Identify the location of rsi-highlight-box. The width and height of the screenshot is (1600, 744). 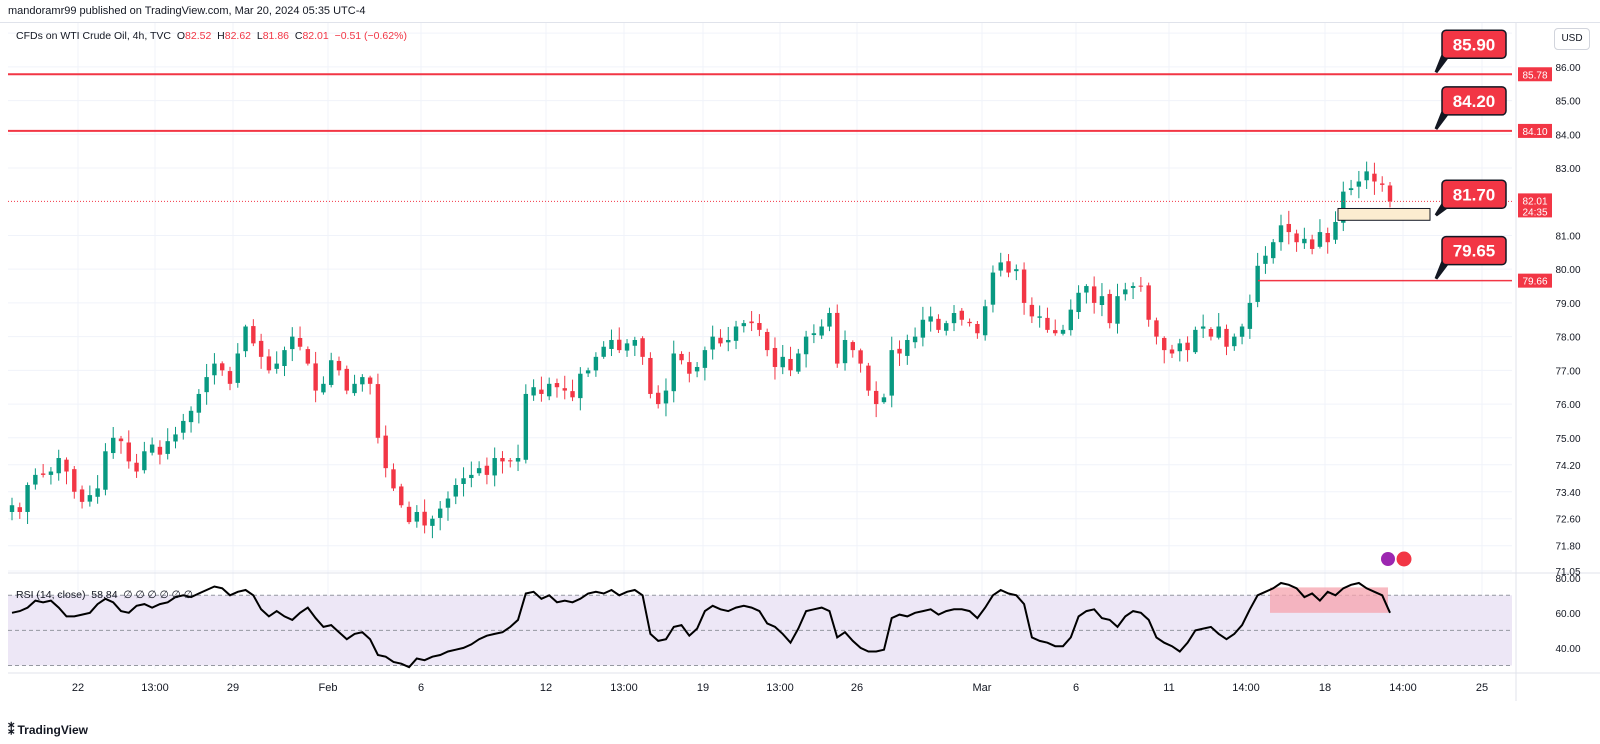
(1329, 600).